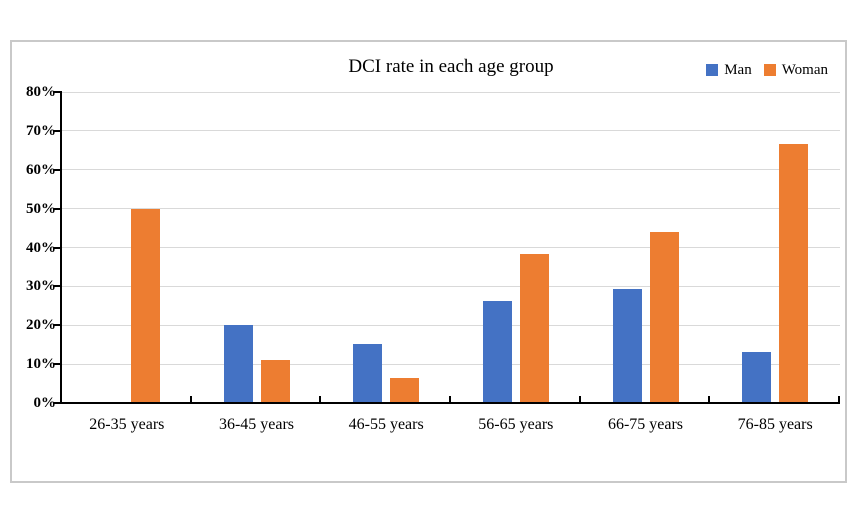  I want to click on x-axis-line, so click(450, 403).